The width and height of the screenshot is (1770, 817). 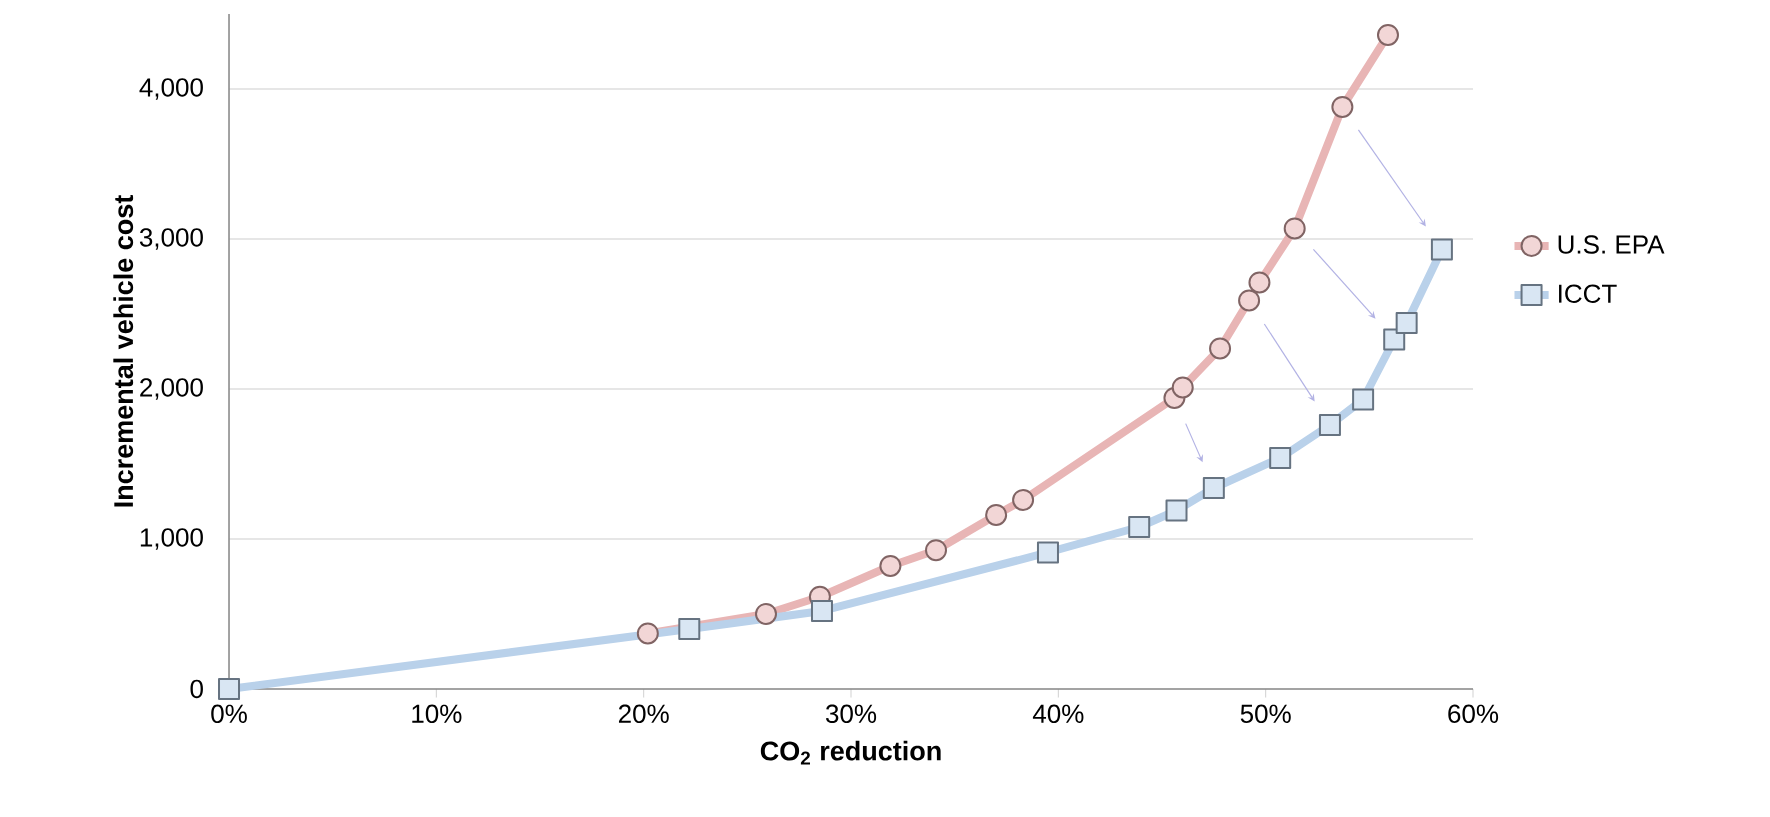 I want to click on y-axis-title: Incremental vehicle cost, so click(x=123, y=351).